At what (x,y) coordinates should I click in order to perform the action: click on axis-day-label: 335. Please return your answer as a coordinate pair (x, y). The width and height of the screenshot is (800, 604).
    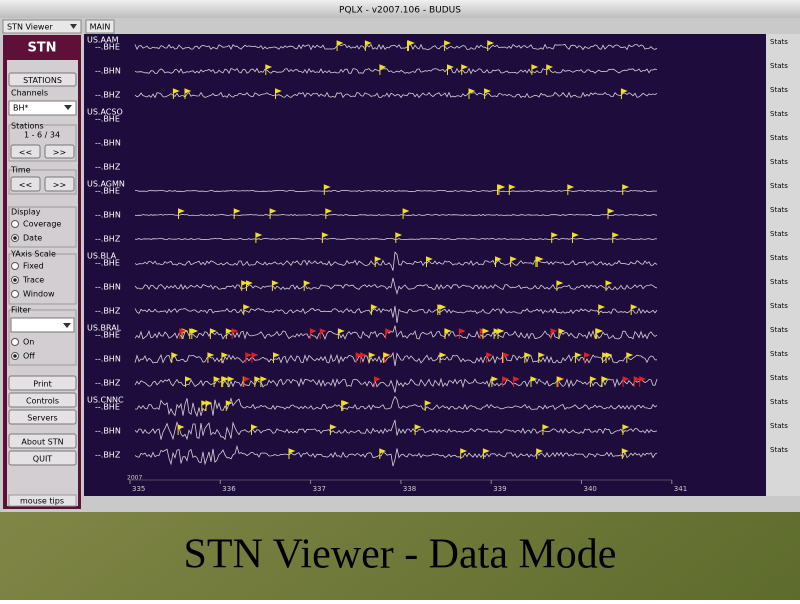
    Looking at the image, I should click on (138, 489).